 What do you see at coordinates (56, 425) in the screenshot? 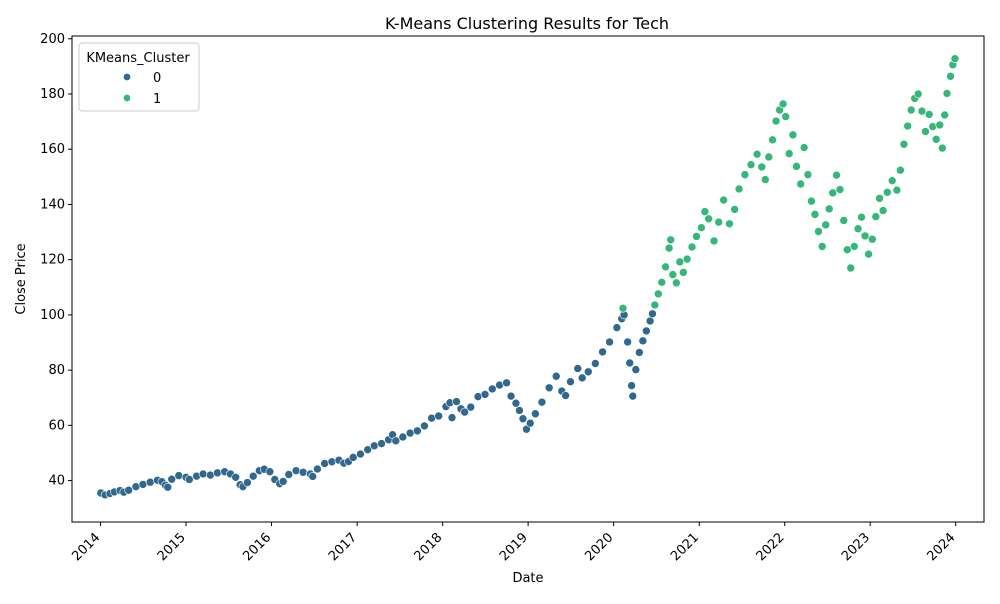
I see `y-tick-label: 60` at bounding box center [56, 425].